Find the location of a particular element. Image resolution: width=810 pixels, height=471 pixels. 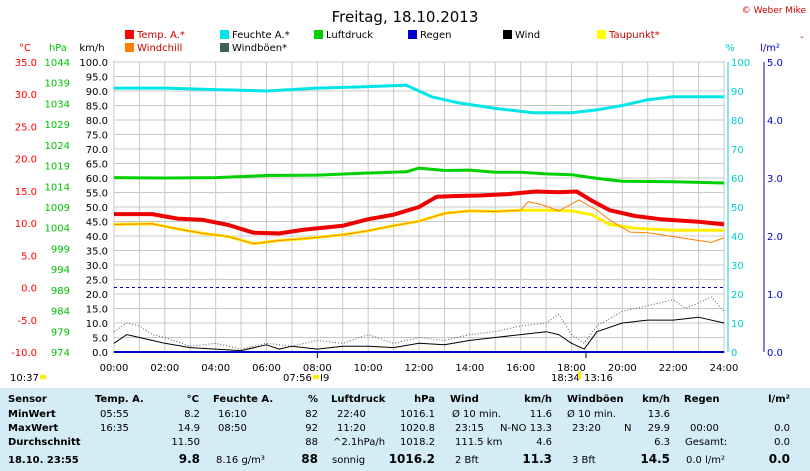

wind-tick-label: 15.0 is located at coordinates (97, 310).